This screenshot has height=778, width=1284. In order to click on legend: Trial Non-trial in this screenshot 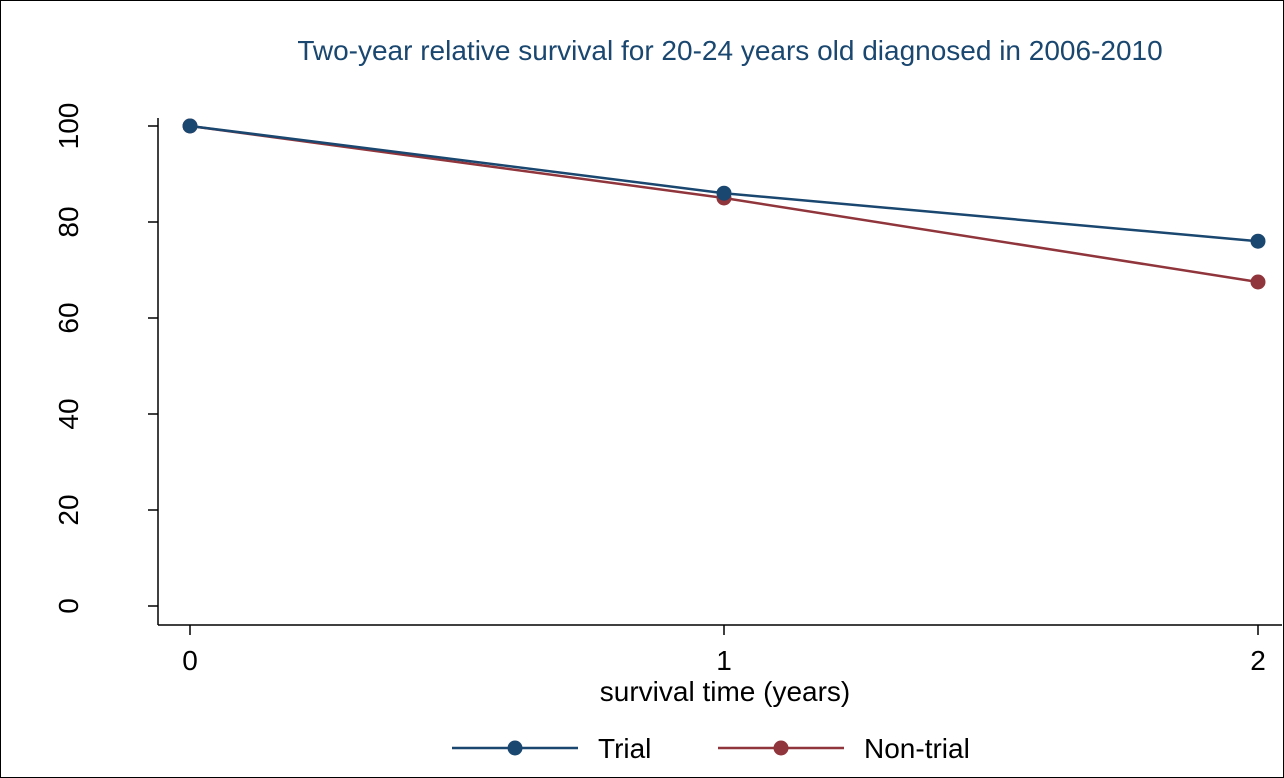, I will do `click(711, 748)`.